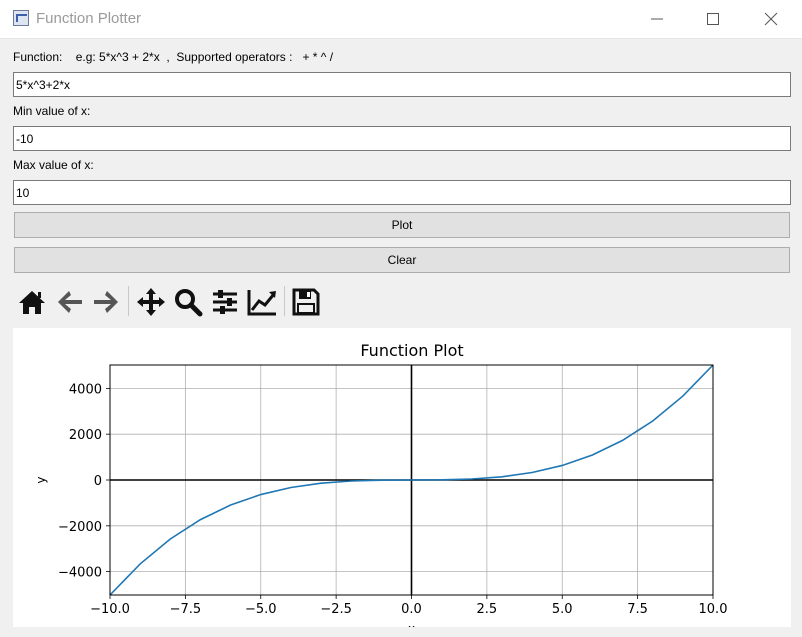  What do you see at coordinates (306, 302) in the screenshot?
I see `save-icon` at bounding box center [306, 302].